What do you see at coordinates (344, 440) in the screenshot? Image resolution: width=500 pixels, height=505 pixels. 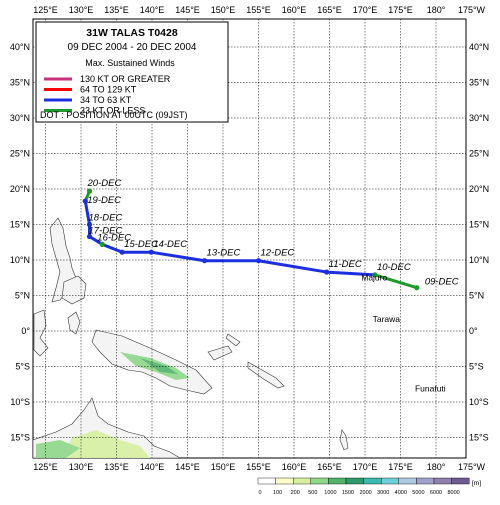 I see `vanuatu-land` at bounding box center [344, 440].